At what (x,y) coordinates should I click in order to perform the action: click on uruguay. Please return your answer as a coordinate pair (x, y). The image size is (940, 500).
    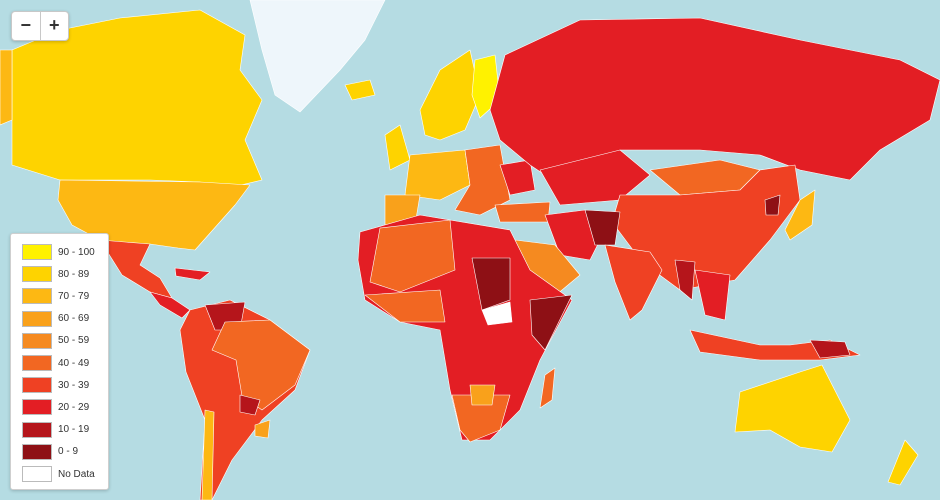
    Looking at the image, I should click on (262, 429).